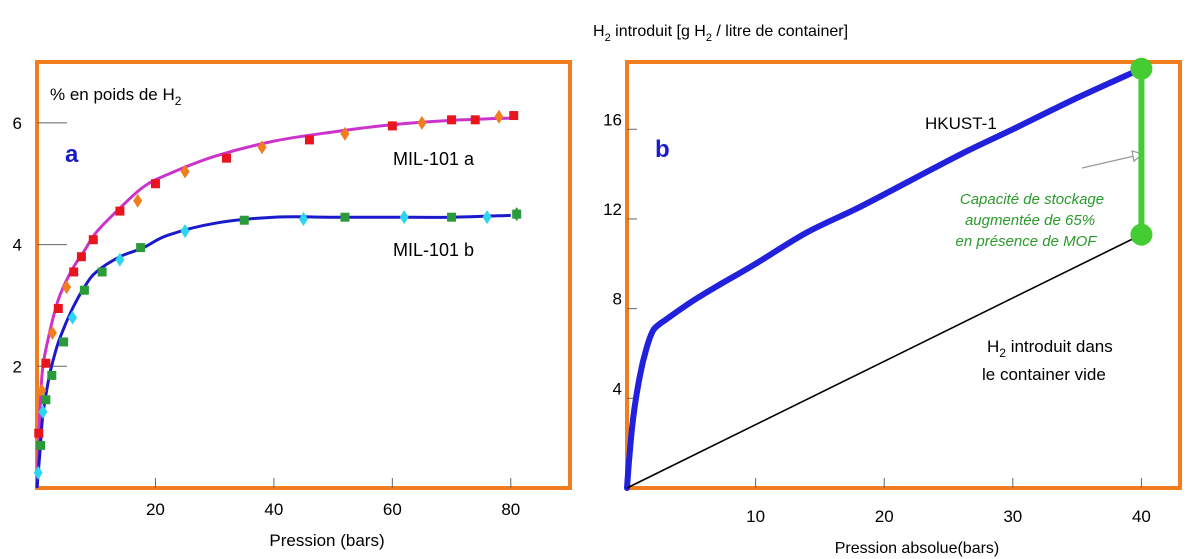  What do you see at coordinates (434, 159) in the screenshot?
I see `series-label-mil-101-a: MIL-101 a` at bounding box center [434, 159].